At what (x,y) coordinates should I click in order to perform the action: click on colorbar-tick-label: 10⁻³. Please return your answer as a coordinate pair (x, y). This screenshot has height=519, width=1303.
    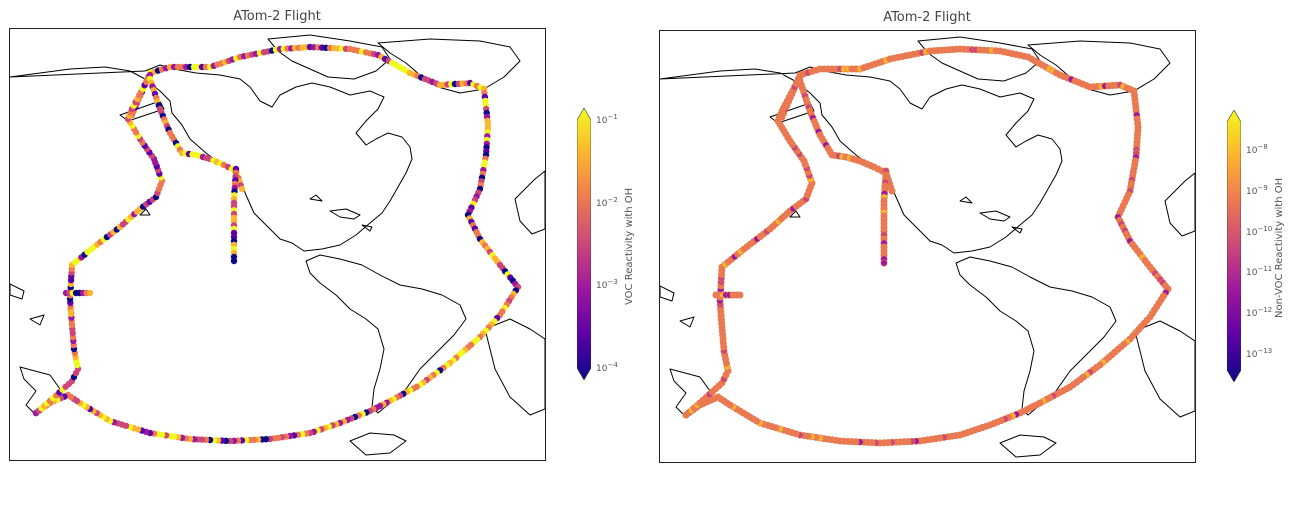
    Looking at the image, I should click on (607, 284).